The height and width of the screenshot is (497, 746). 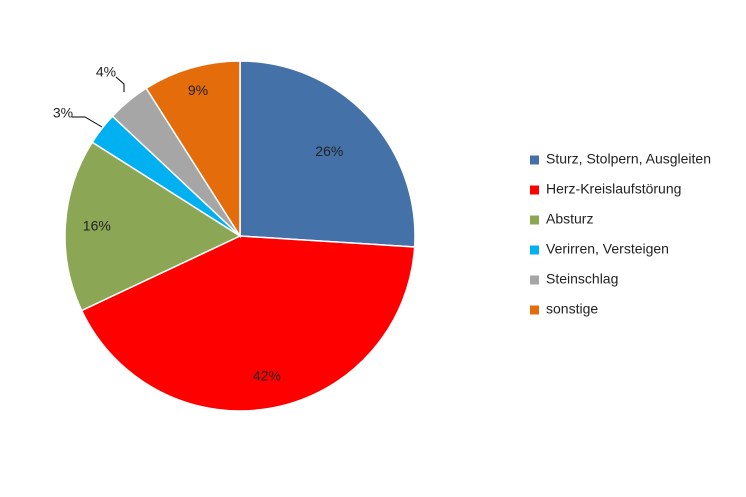 I want to click on data-label-3: 16%, so click(x=97, y=226).